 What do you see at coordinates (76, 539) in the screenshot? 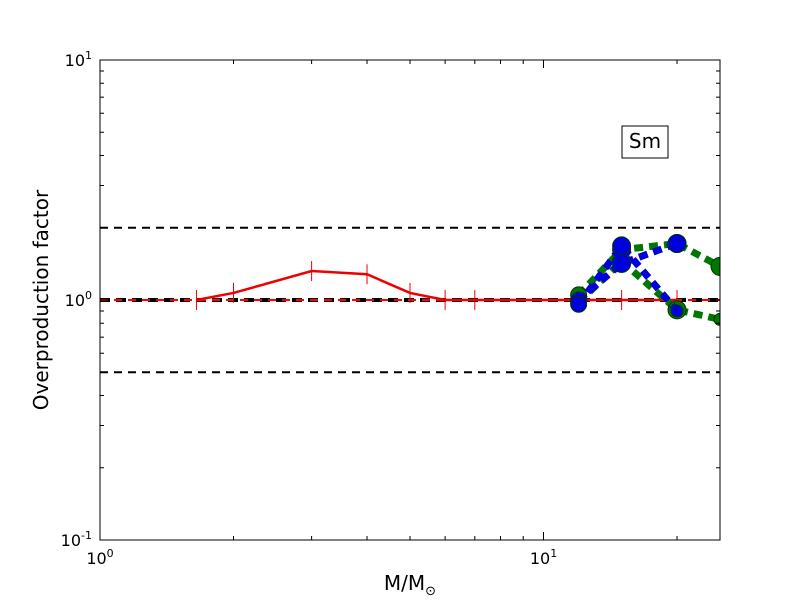
I see `y-tick-label: 10⁻¹` at bounding box center [76, 539].